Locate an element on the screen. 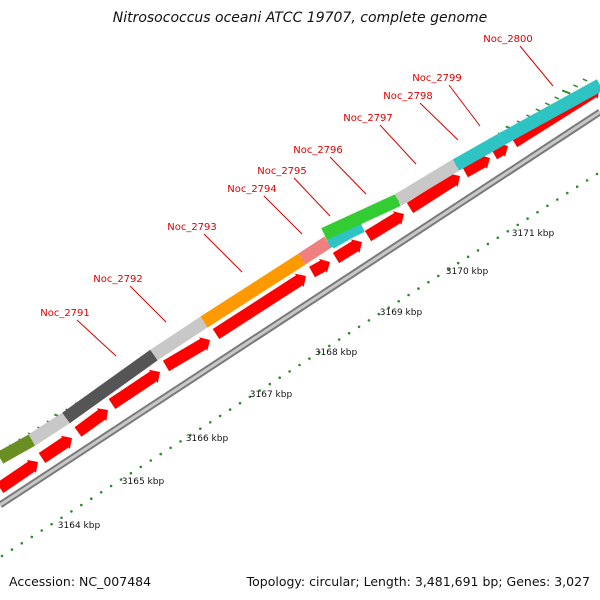  gene-label-text: Noc_2791 is located at coordinates (65, 313).